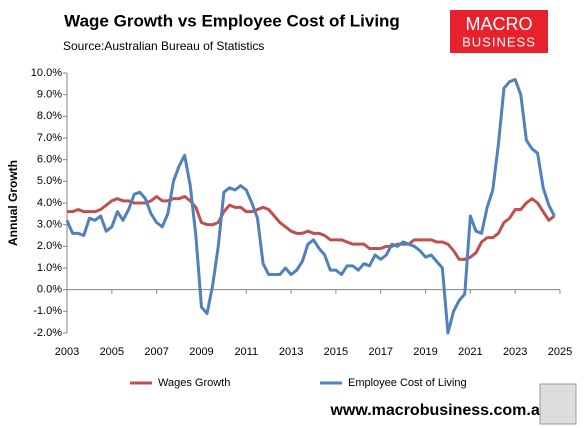  Describe the element at coordinates (499, 24) in the screenshot. I see `logo-line1: MACRO` at that location.